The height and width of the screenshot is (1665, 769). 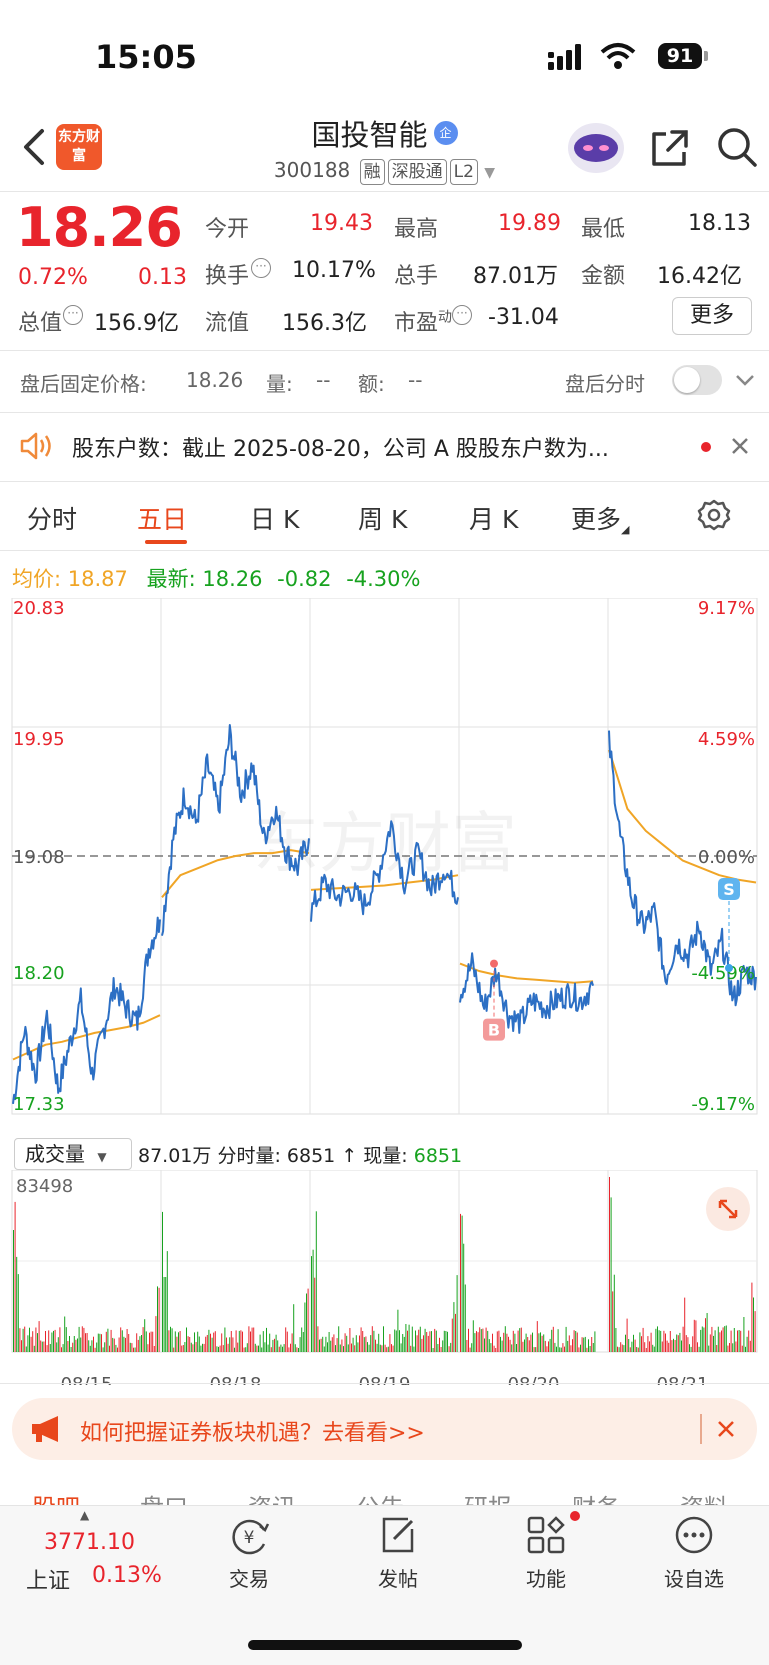 I want to click on search-icon, so click(x=737, y=147).